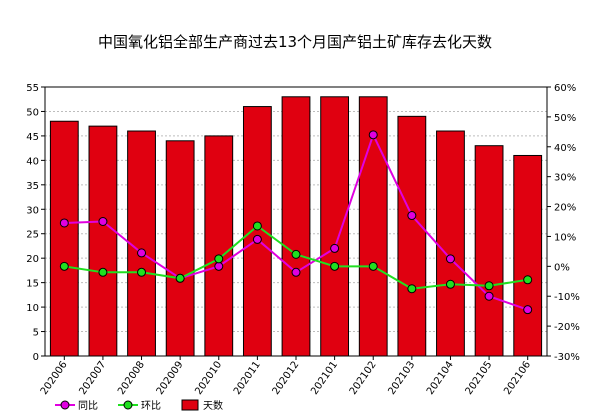 The image size is (590, 416). Describe the element at coordinates (32, 259) in the screenshot. I see `left-axis-tick-label: 20` at that location.